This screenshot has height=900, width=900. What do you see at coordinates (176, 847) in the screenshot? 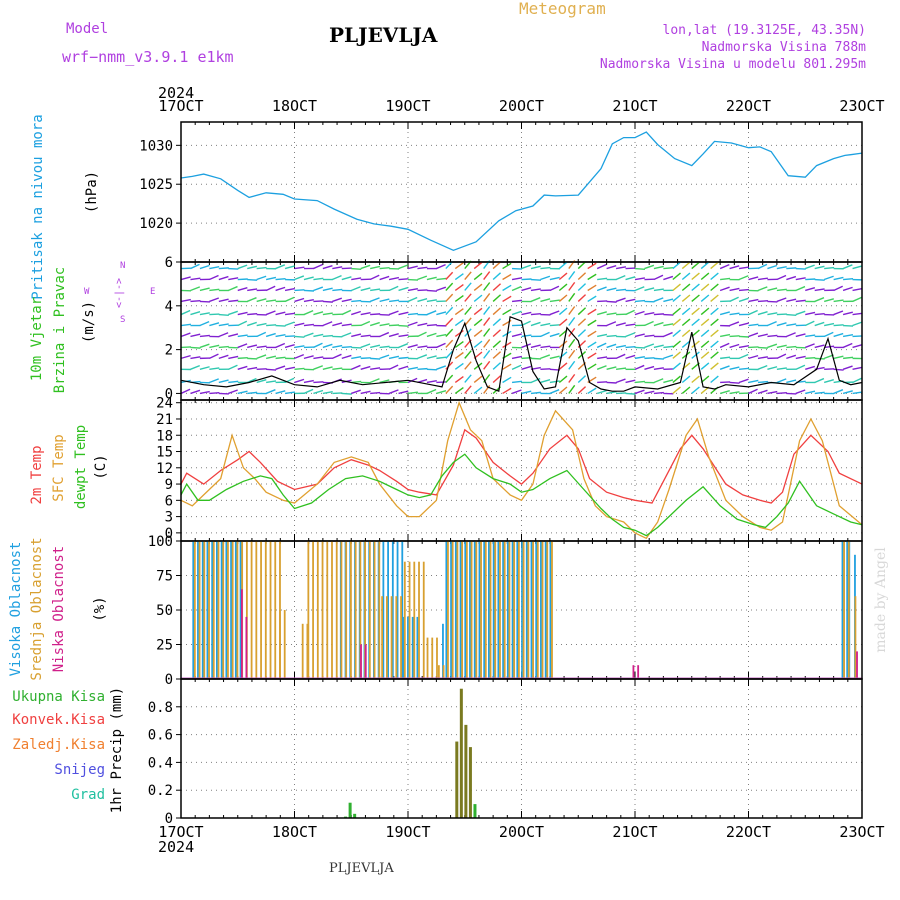
I see `year-label-bottom: 2024` at bounding box center [176, 847].